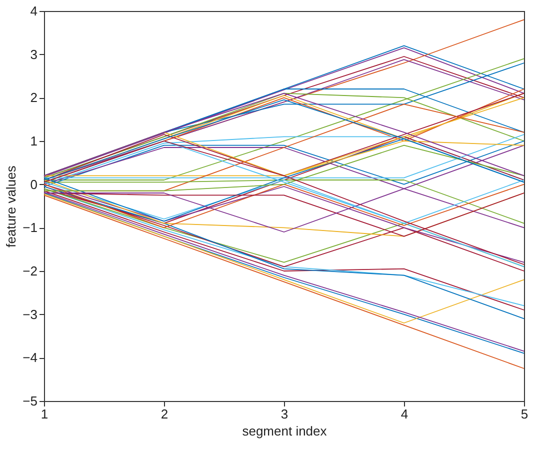 The image size is (555, 450). I want to click on x-tick-label: 2, so click(164, 414).